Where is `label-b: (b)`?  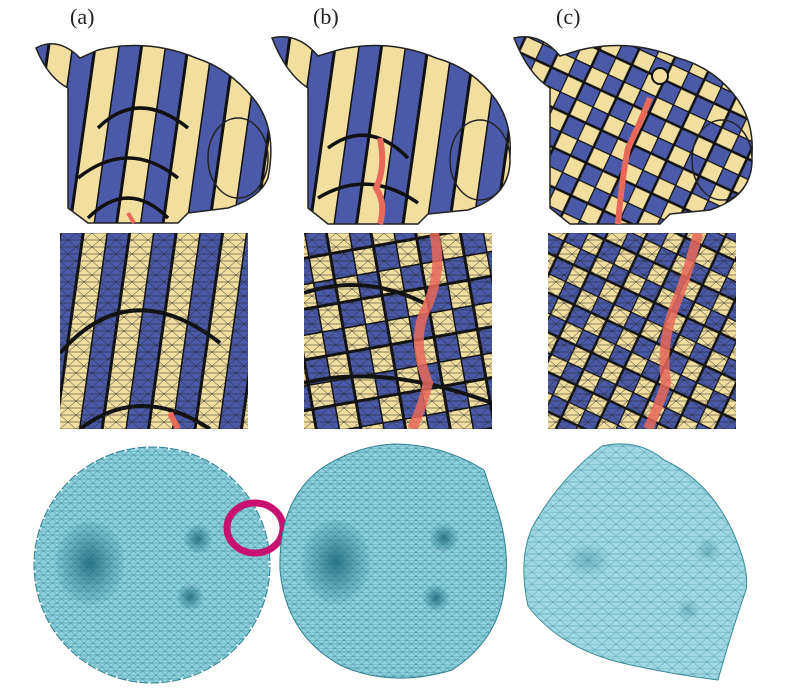 label-b: (b) is located at coordinates (326, 16).